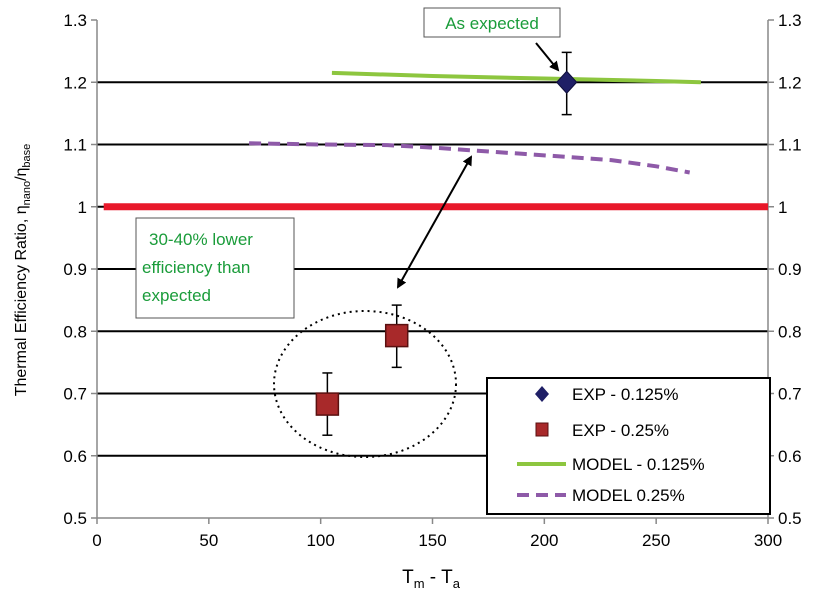 The width and height of the screenshot is (817, 592). I want to click on y-tick-label-left-5: 1, so click(82, 207).